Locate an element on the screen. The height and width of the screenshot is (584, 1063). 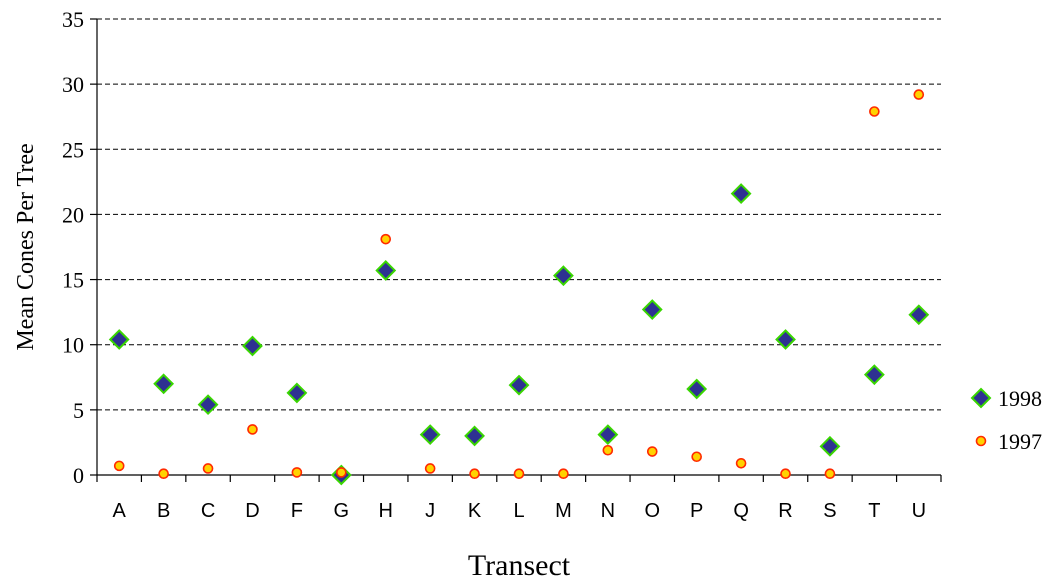
point-1998-P is located at coordinates (697, 389).